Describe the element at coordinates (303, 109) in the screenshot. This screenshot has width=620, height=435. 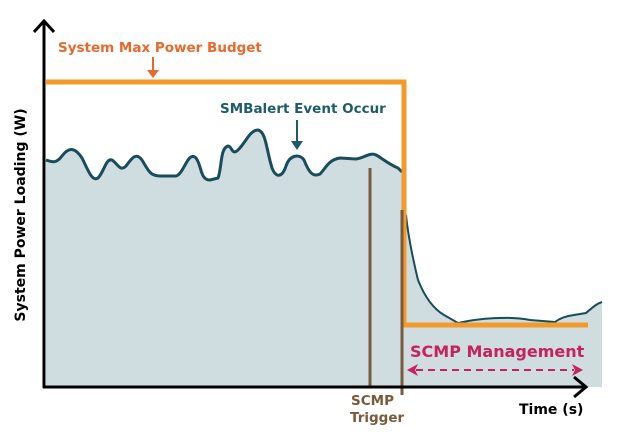
I see `smbalert-label: SMBalert Event Occur` at that location.